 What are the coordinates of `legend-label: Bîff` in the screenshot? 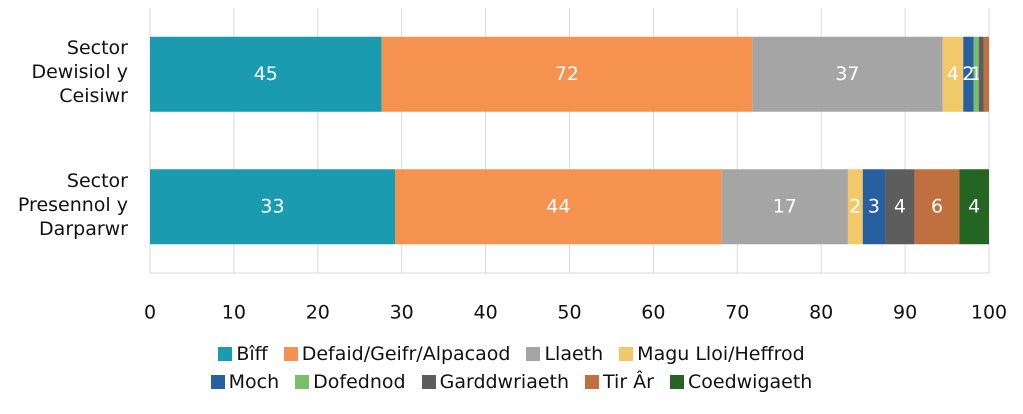 It's located at (252, 354).